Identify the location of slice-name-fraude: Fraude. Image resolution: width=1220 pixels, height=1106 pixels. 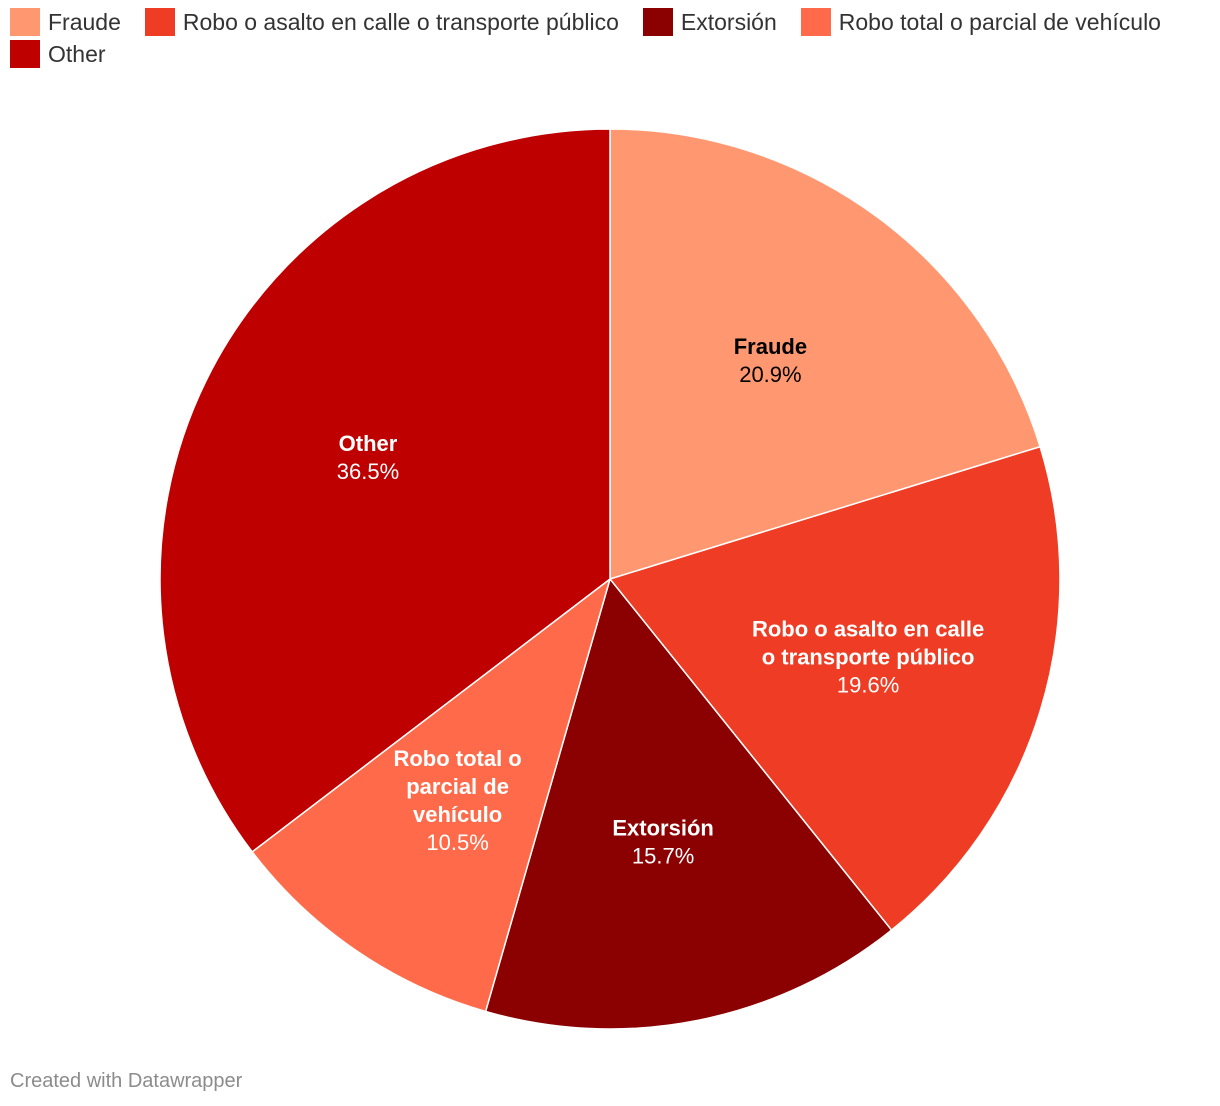
(770, 346).